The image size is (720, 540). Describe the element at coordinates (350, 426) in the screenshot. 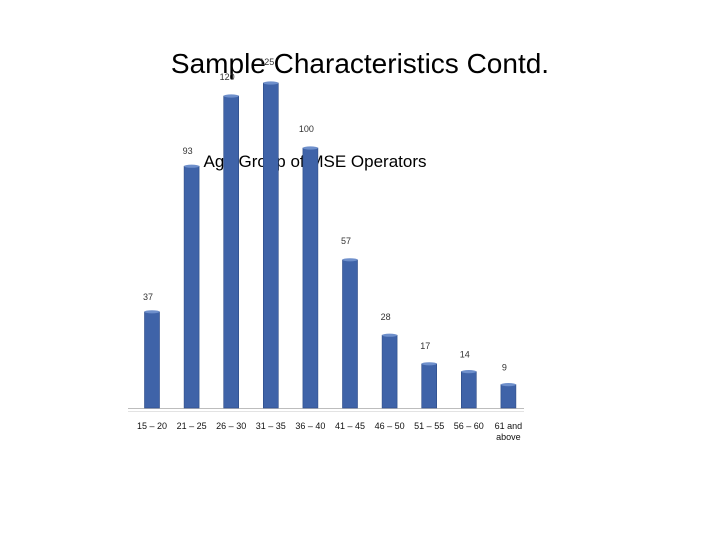

I see `category-label-5: 41 – 45` at that location.